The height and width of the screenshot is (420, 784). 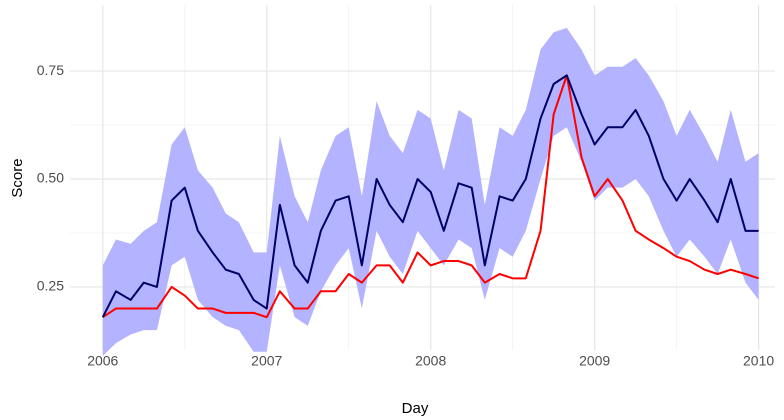 What do you see at coordinates (758, 361) in the screenshot?
I see `x-tick-label: 2010` at bounding box center [758, 361].